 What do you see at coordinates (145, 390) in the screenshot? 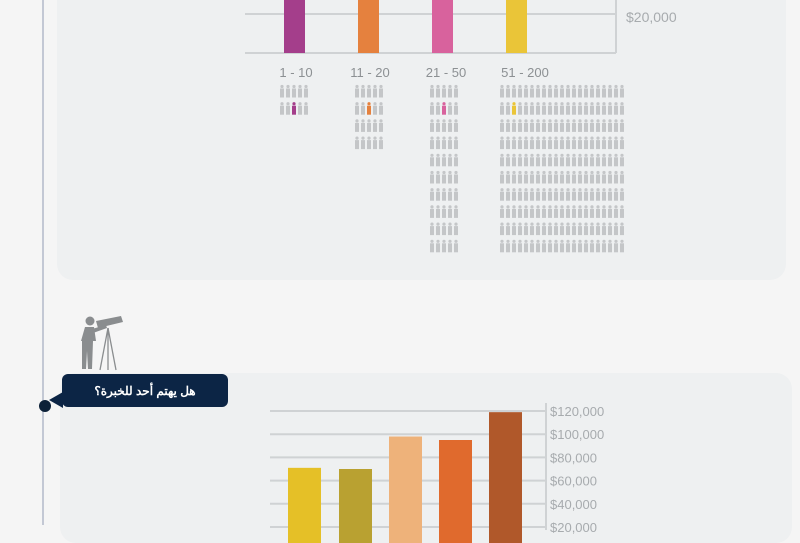
I see `question-bubble: هل يهتم أحد للخبرة؟` at bounding box center [145, 390].